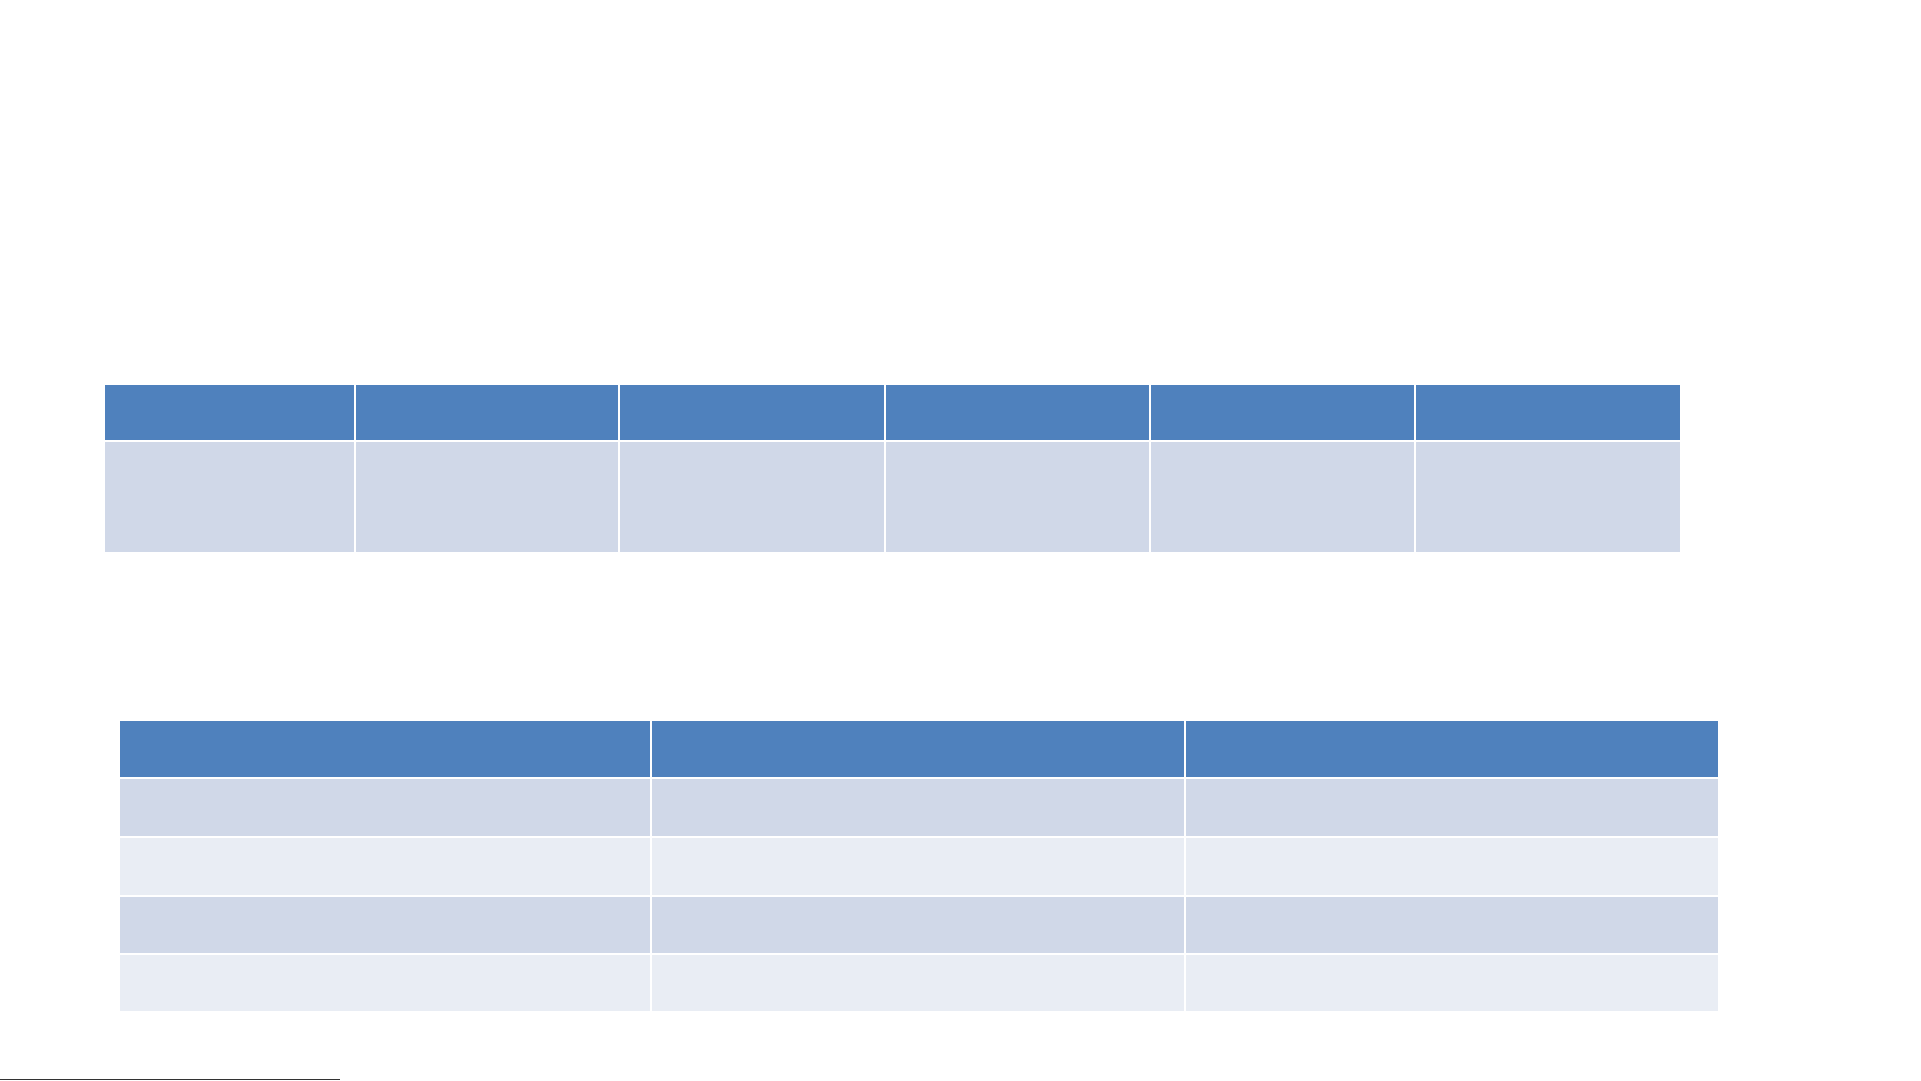 This screenshot has width=1921, height=1081. I want to click on table-top, so click(892, 468).